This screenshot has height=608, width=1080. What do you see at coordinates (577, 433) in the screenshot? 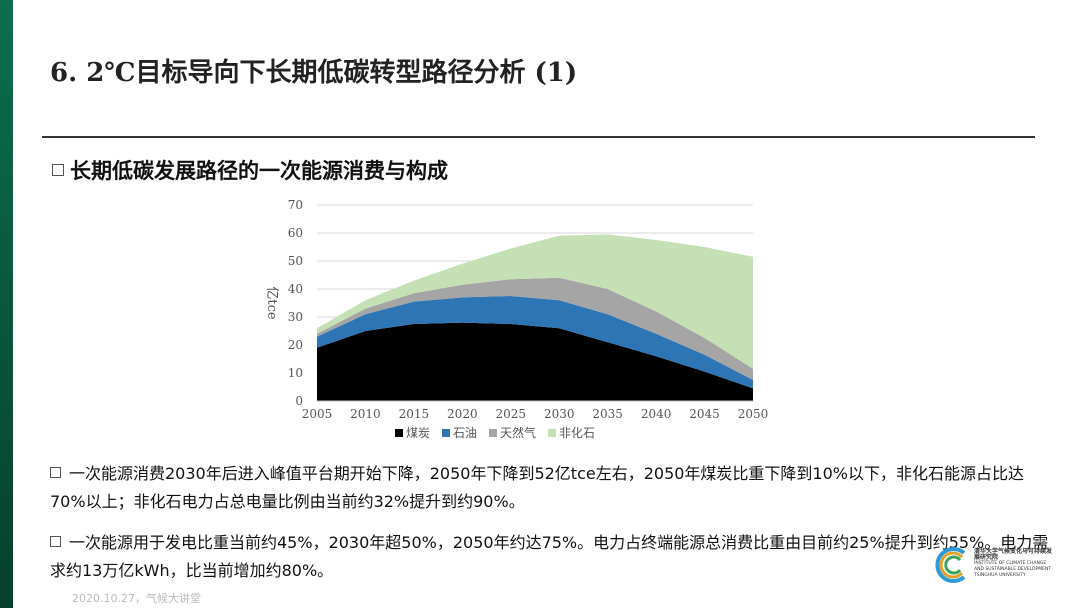
I see `legend-label: 非化石` at bounding box center [577, 433].